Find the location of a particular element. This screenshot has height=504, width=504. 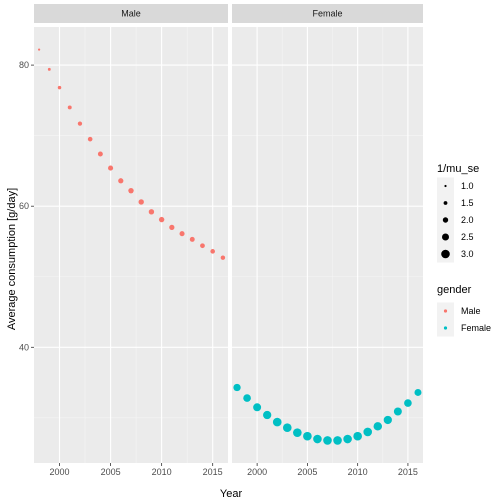

strip-label-male: Male is located at coordinates (131, 14).